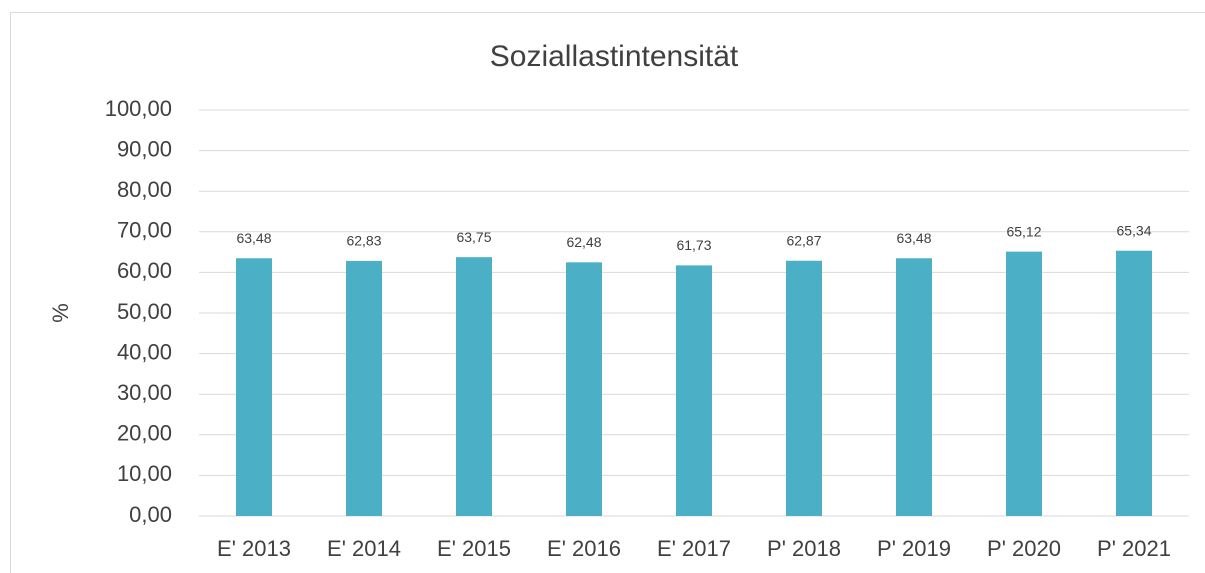 This screenshot has width=1205, height=573. What do you see at coordinates (144, 311) in the screenshot?
I see `y-tick-label: 50,00` at bounding box center [144, 311].